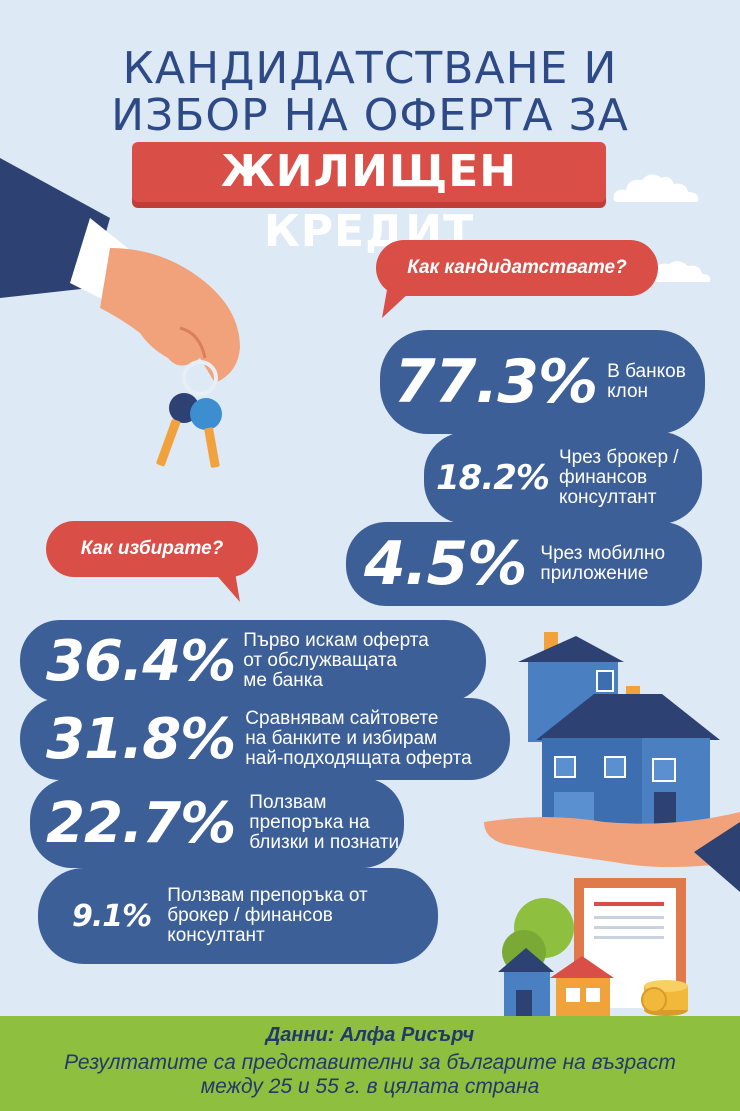 This screenshot has height=1111, width=740. What do you see at coordinates (445, 564) in the screenshot?
I see `apply-pct-mobile: 4.5%` at bounding box center [445, 564].